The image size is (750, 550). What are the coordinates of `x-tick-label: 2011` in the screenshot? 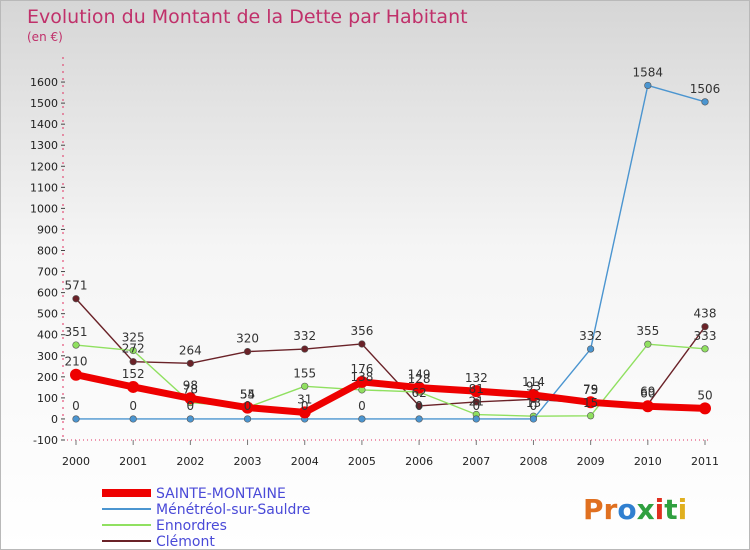 It's located at (705, 461).